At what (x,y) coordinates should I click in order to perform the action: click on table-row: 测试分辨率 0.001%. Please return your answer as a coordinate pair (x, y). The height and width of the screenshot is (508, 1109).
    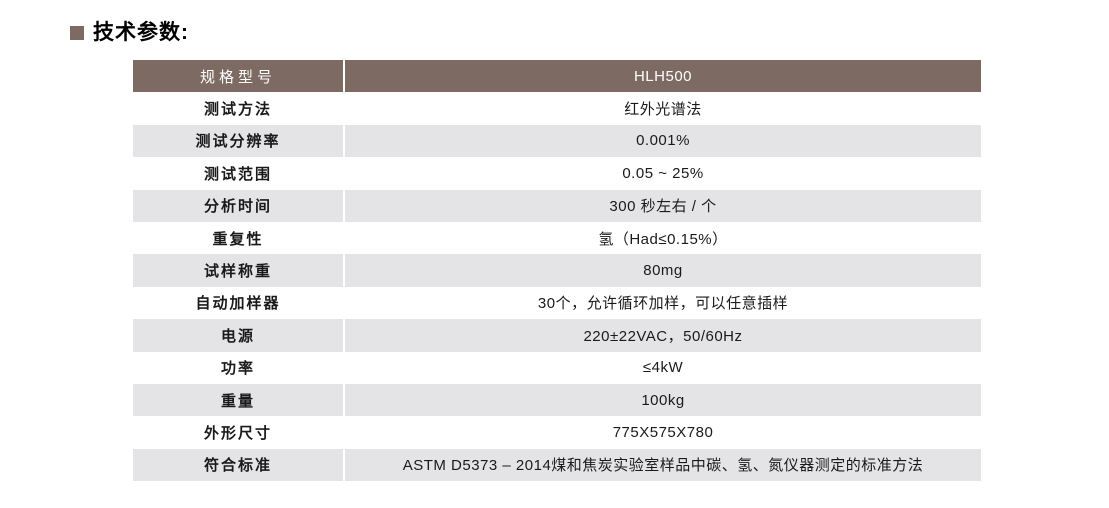
    Looking at the image, I should click on (557, 141).